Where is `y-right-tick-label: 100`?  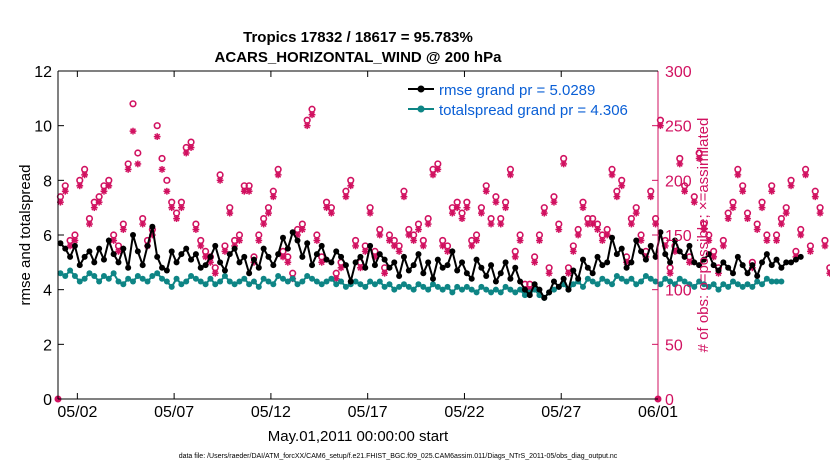 y-right-tick-label: 100 is located at coordinates (678, 291).